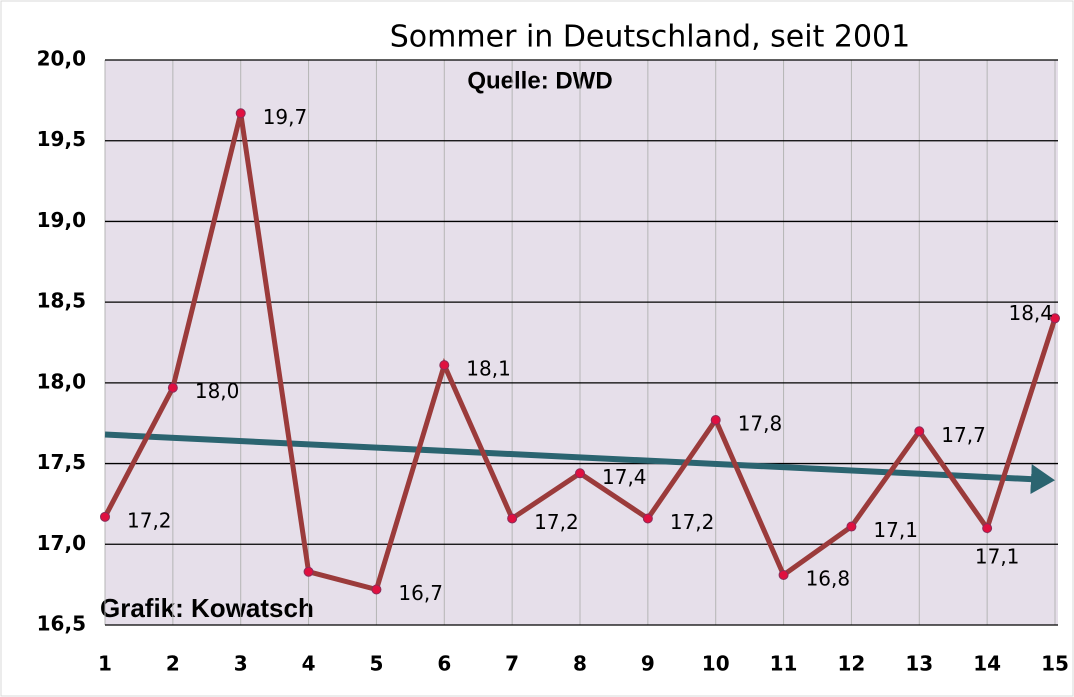 This screenshot has height=697, width=1074. What do you see at coordinates (285, 117) in the screenshot?
I see `data-label: 19,7` at bounding box center [285, 117].